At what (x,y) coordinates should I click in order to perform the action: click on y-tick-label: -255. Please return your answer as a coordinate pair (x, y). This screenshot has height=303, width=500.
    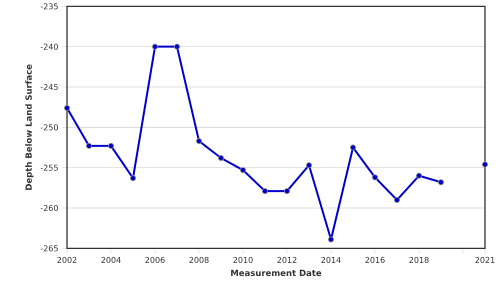
    Looking at the image, I should click on (49, 167).